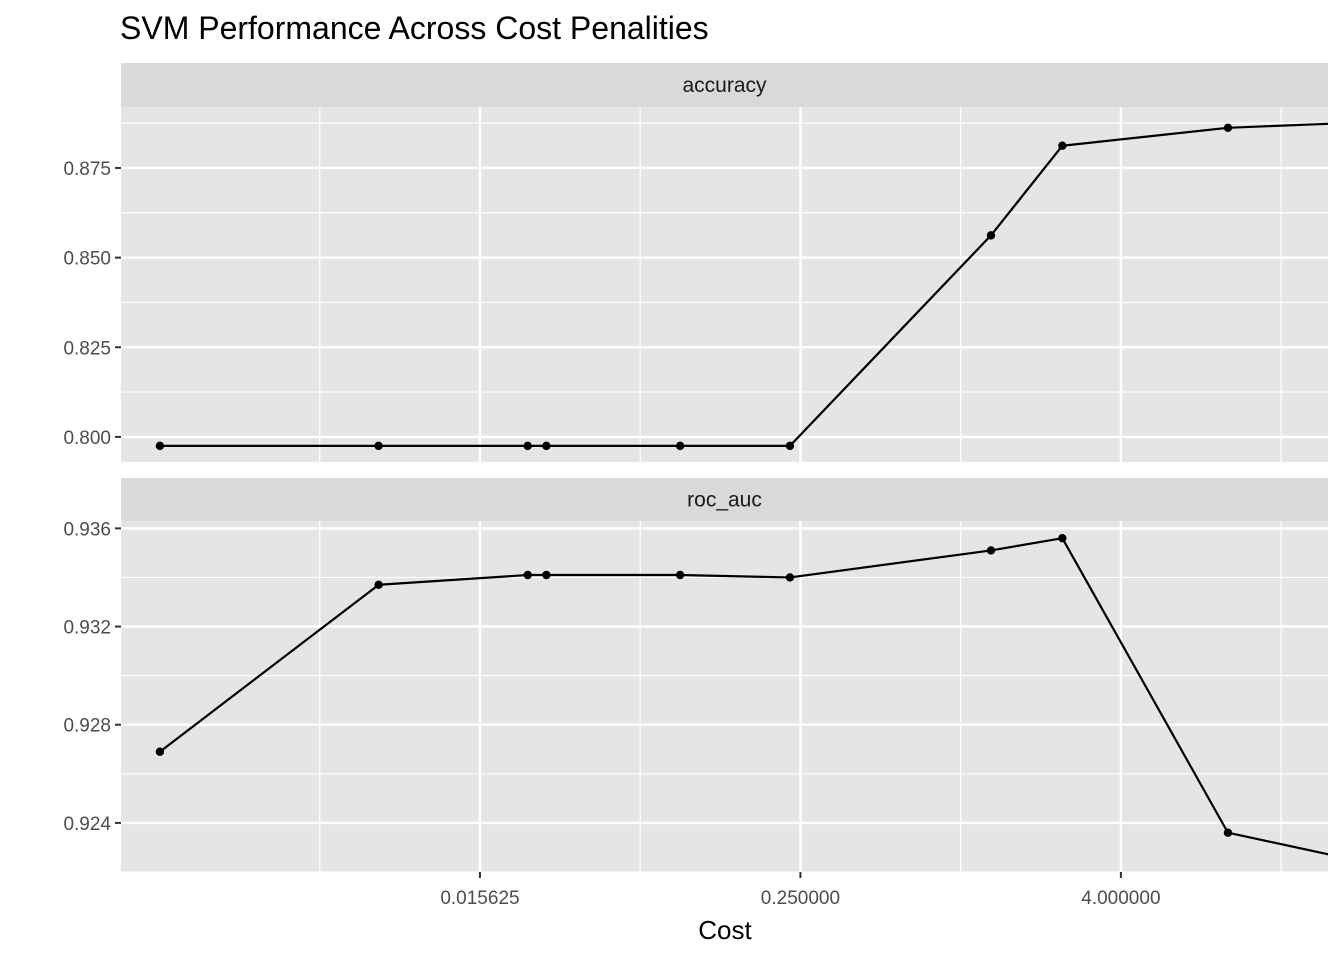  What do you see at coordinates (87, 438) in the screenshot?
I see `y-tick-label: 0.800` at bounding box center [87, 438].